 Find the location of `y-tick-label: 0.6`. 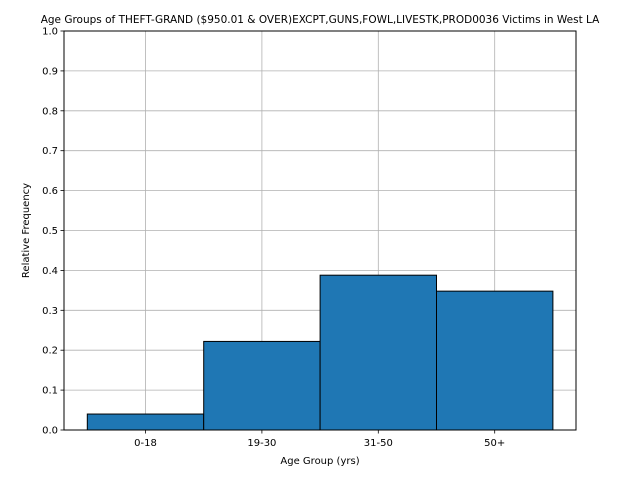

y-tick-label: 0.6 is located at coordinates (50, 191).